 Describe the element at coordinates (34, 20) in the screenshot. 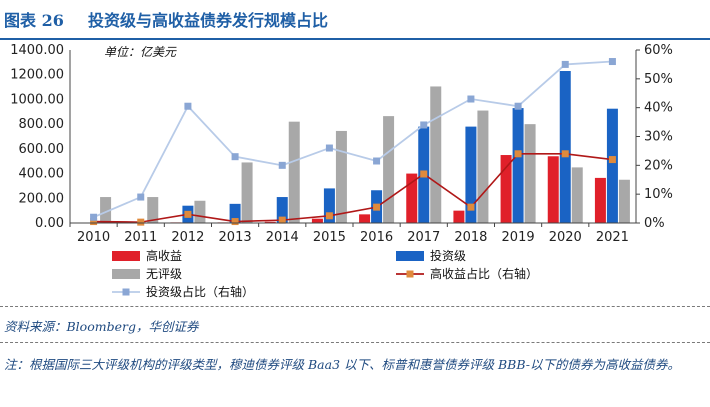

I see `figure-number: 图表 26` at that location.